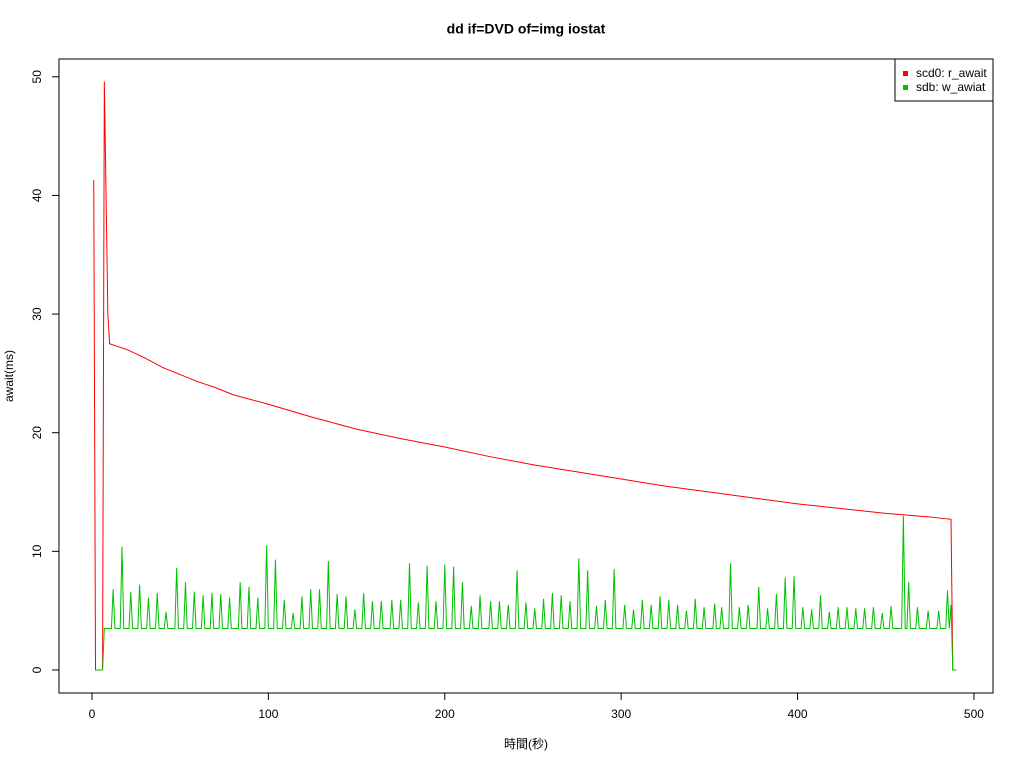 The height and width of the screenshot is (773, 1024). Describe the element at coordinates (37, 195) in the screenshot. I see `y-tick-label: 40` at that location.